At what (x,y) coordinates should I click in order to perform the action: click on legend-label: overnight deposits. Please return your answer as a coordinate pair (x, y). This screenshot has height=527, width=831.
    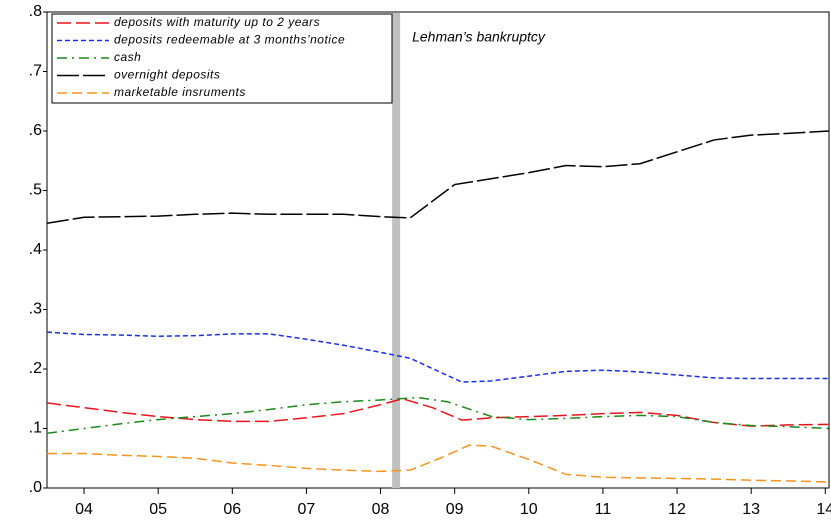
    Looking at the image, I should click on (167, 75).